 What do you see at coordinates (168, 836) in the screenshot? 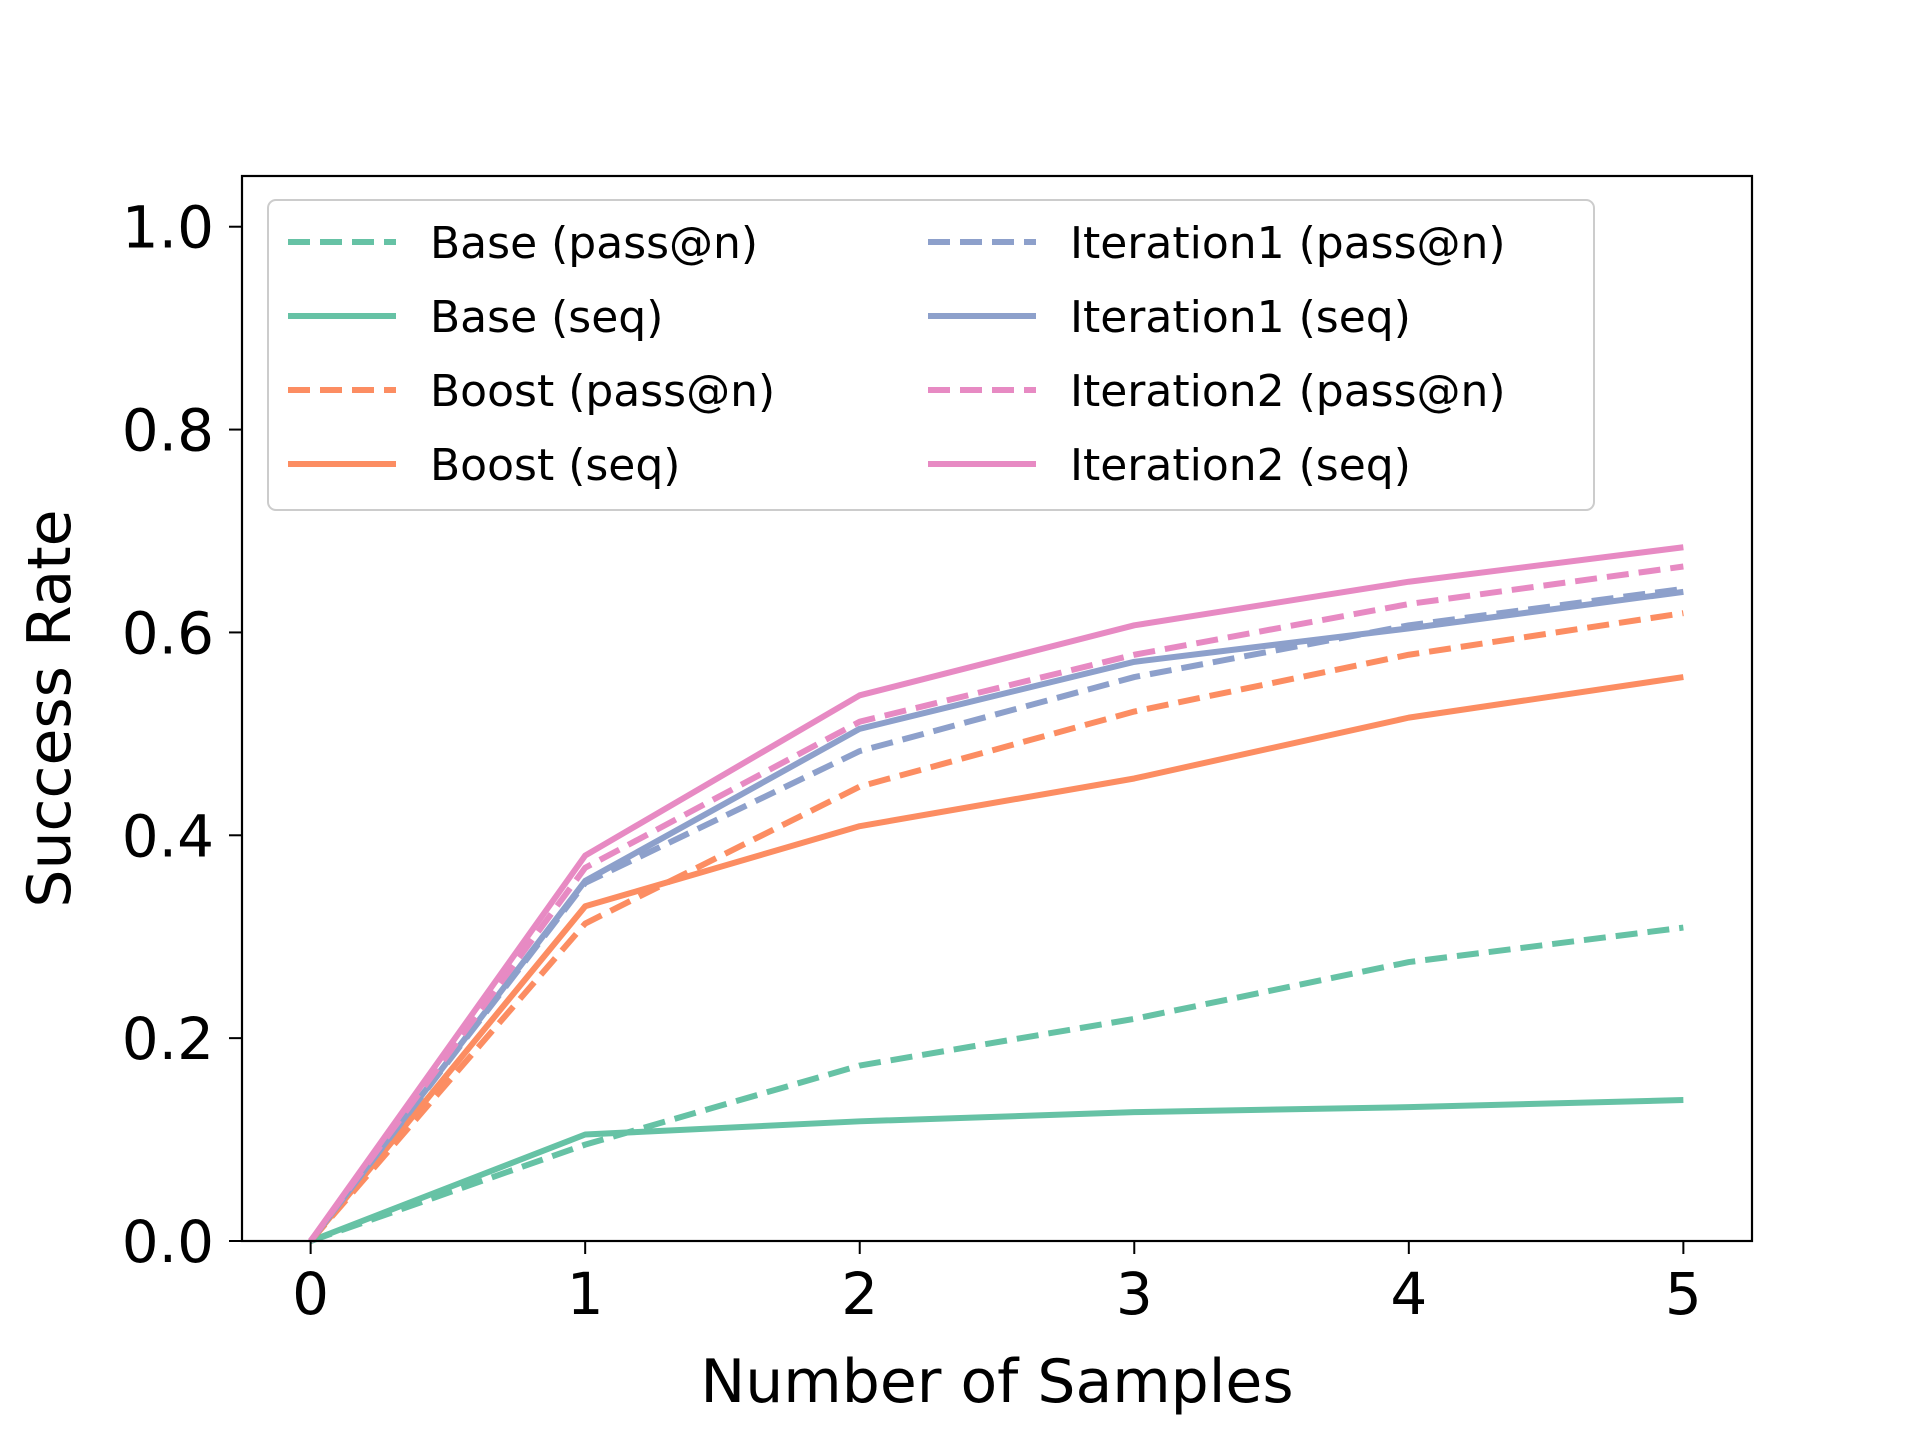
I see `y-tick-label: 0.4` at bounding box center [168, 836].